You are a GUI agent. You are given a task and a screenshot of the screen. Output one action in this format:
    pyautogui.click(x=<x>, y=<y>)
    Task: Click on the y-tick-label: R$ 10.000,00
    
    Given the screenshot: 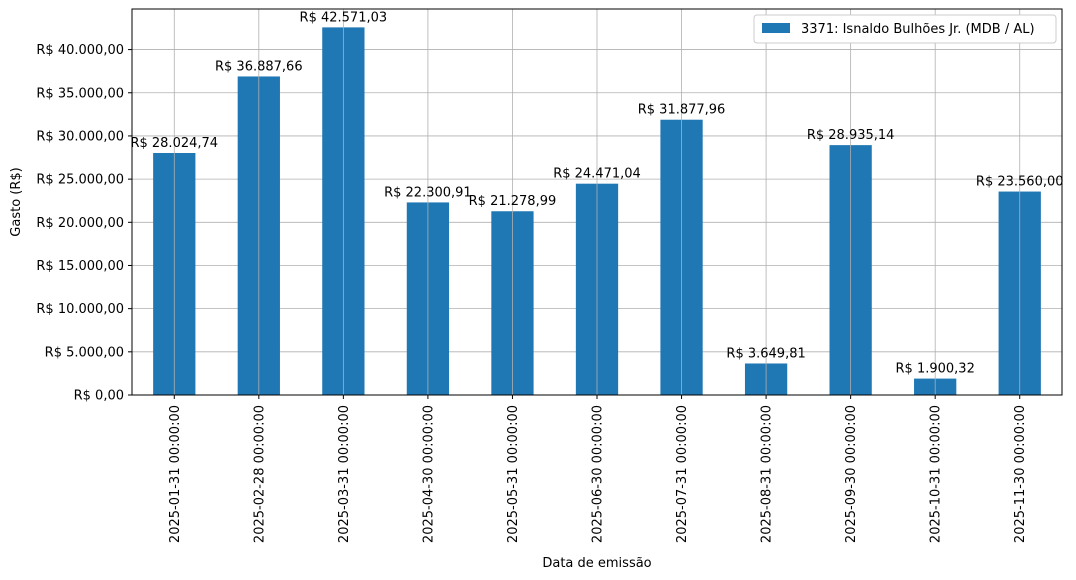 What is the action you would take?
    pyautogui.click(x=80, y=309)
    